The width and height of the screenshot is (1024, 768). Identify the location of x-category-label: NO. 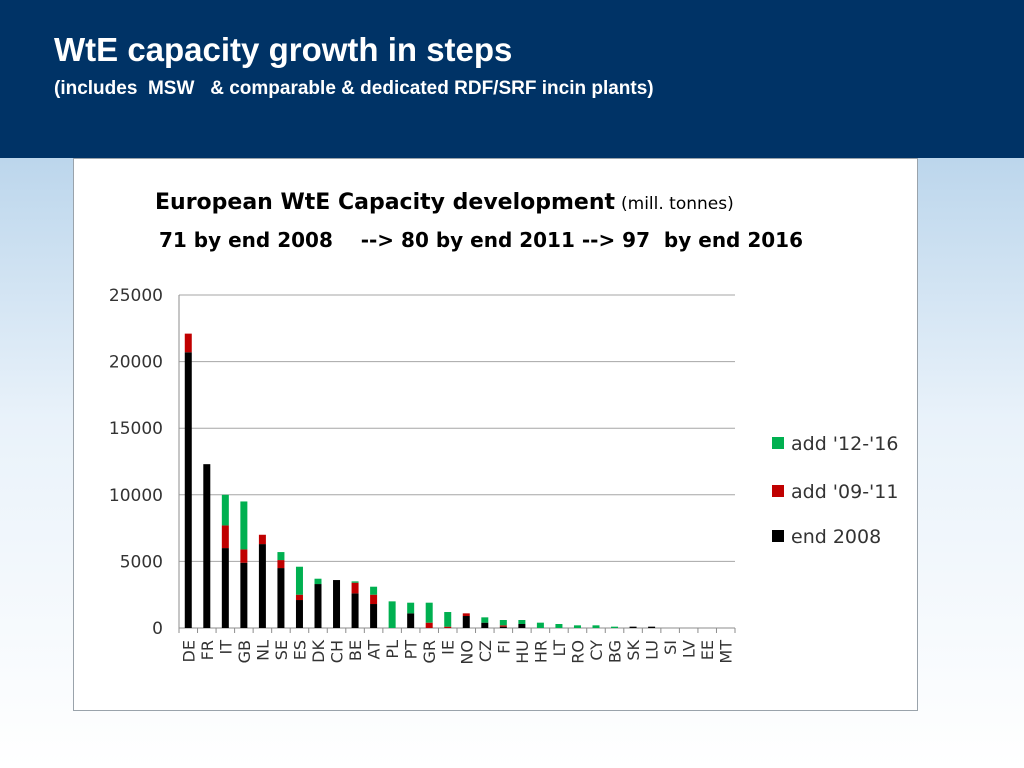
(466, 652).